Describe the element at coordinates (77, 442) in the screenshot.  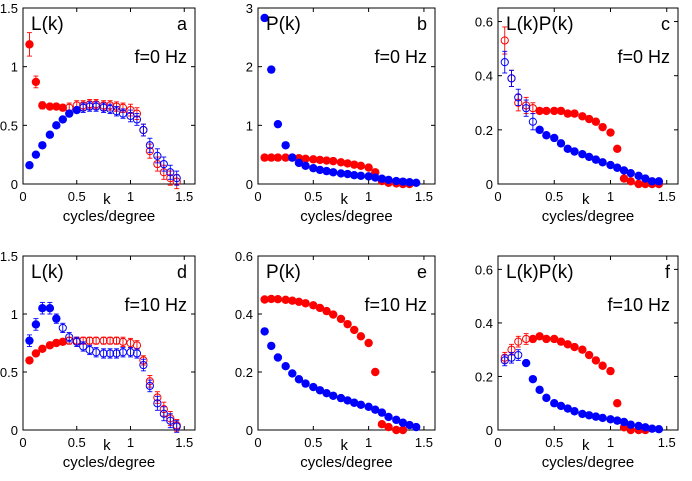
I see `x-tick-label: 0.5` at that location.